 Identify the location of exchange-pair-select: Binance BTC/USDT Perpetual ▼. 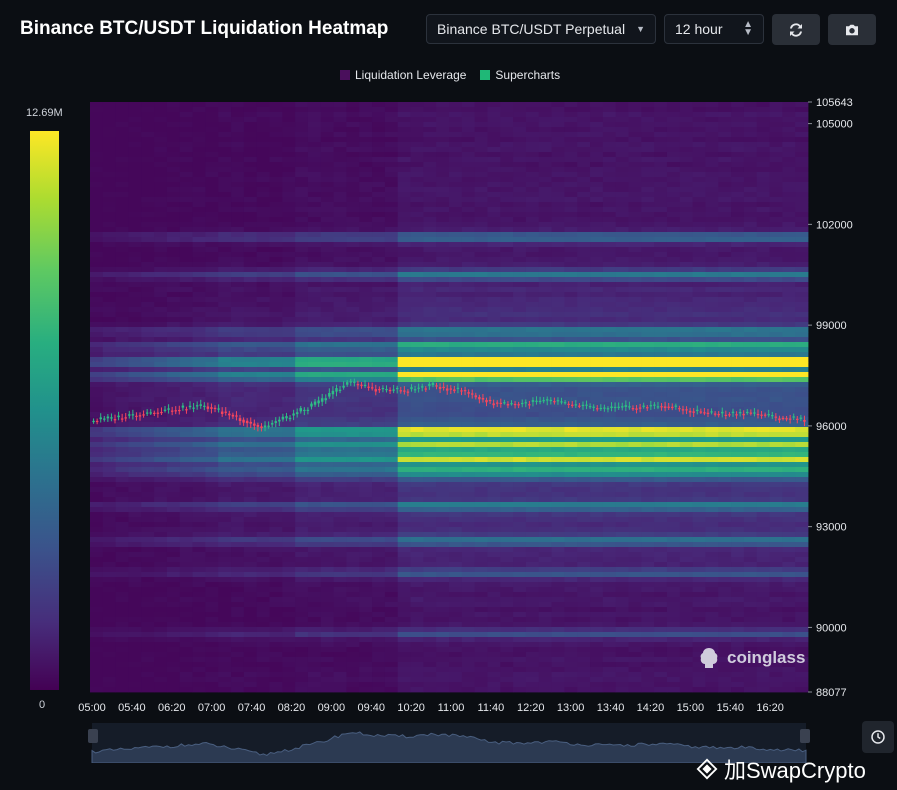
(541, 29).